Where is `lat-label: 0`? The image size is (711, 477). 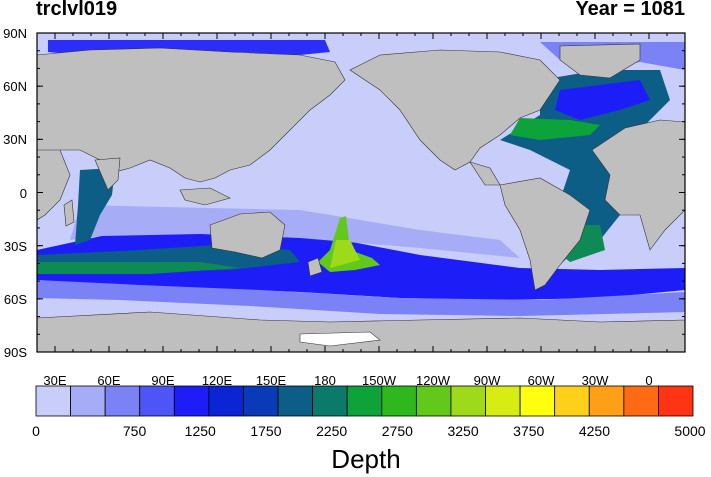
lat-label: 0 is located at coordinates (23, 193).